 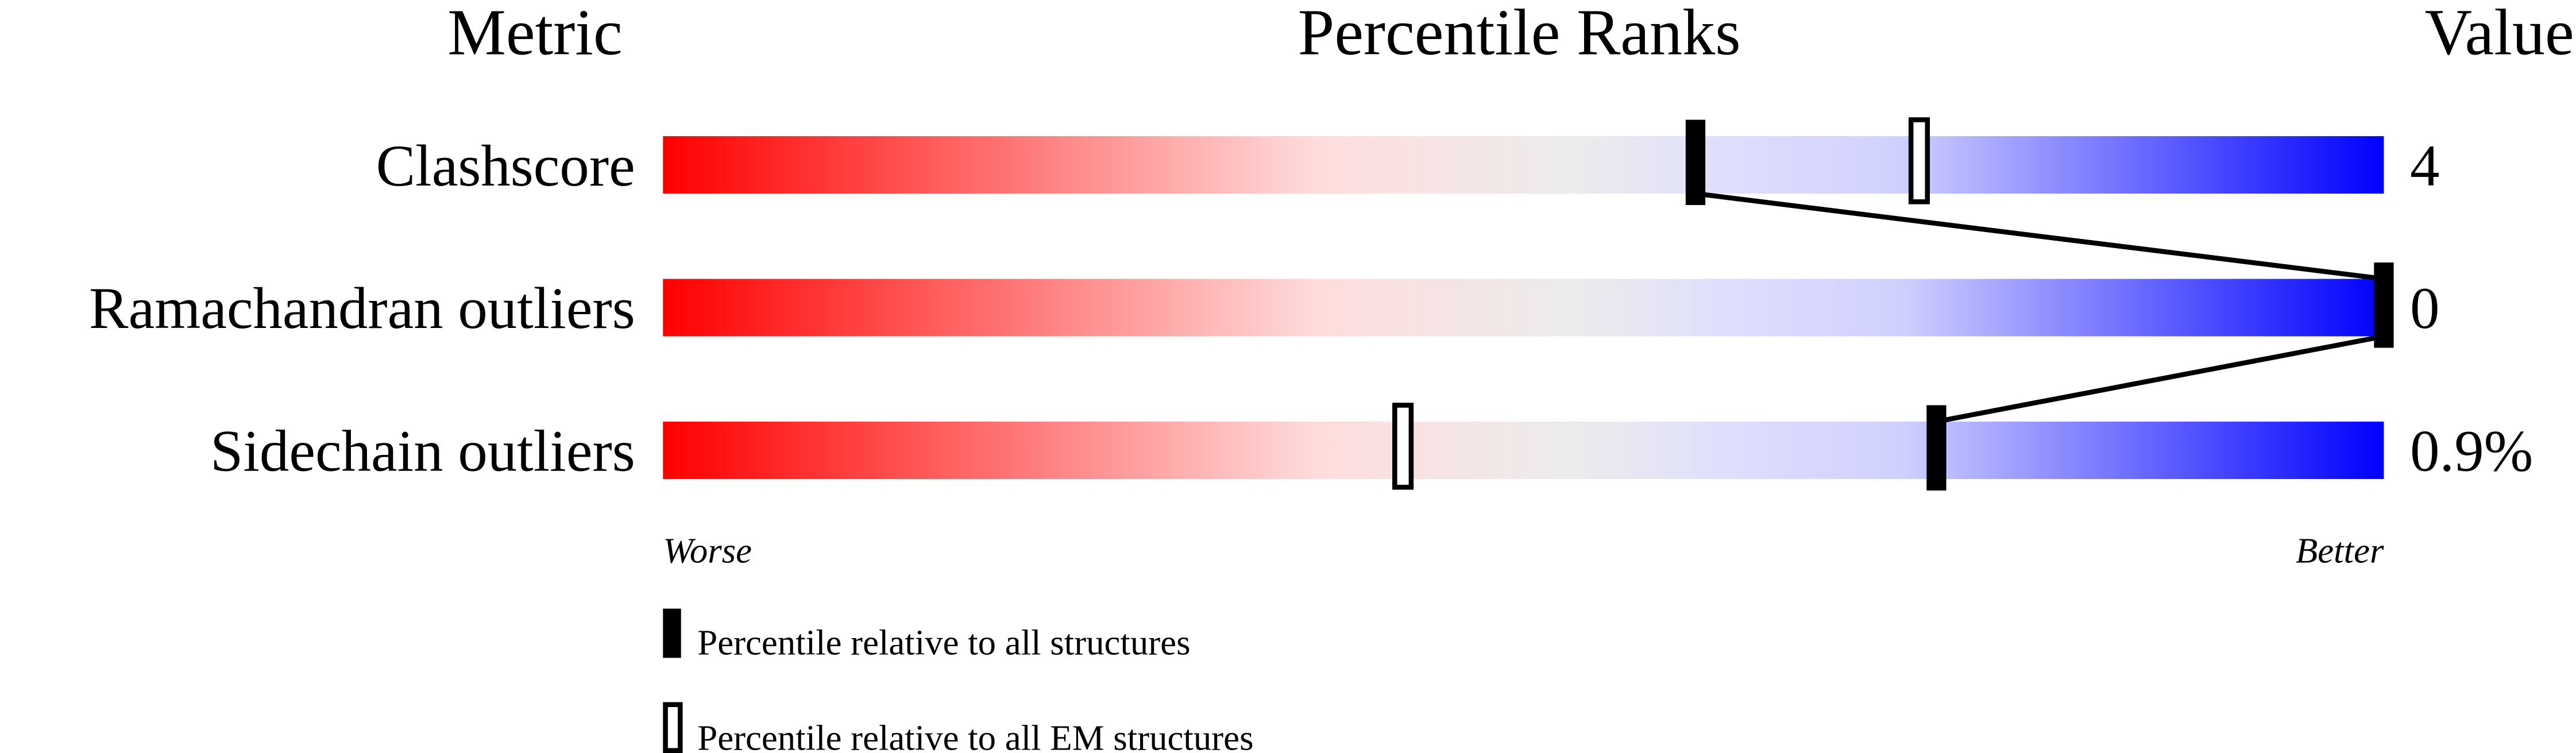 What do you see at coordinates (975, 735) in the screenshot?
I see `legend-label-em: Percentile relative to all EM structures` at bounding box center [975, 735].